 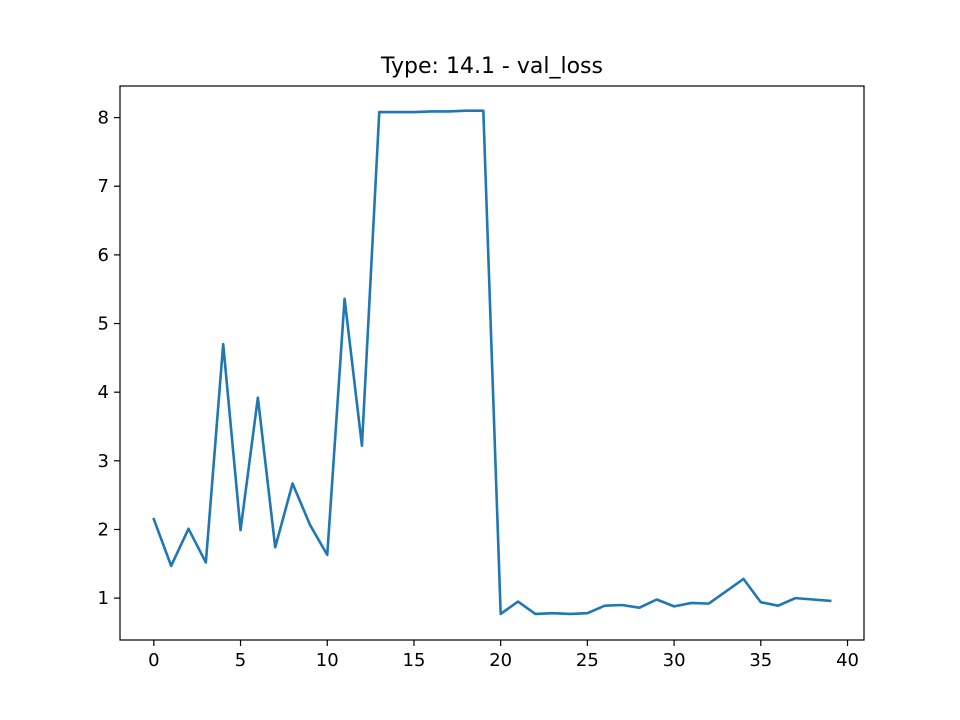 What do you see at coordinates (491, 66) in the screenshot?
I see `chart-title: Type: 14.1 - val_loss` at bounding box center [491, 66].